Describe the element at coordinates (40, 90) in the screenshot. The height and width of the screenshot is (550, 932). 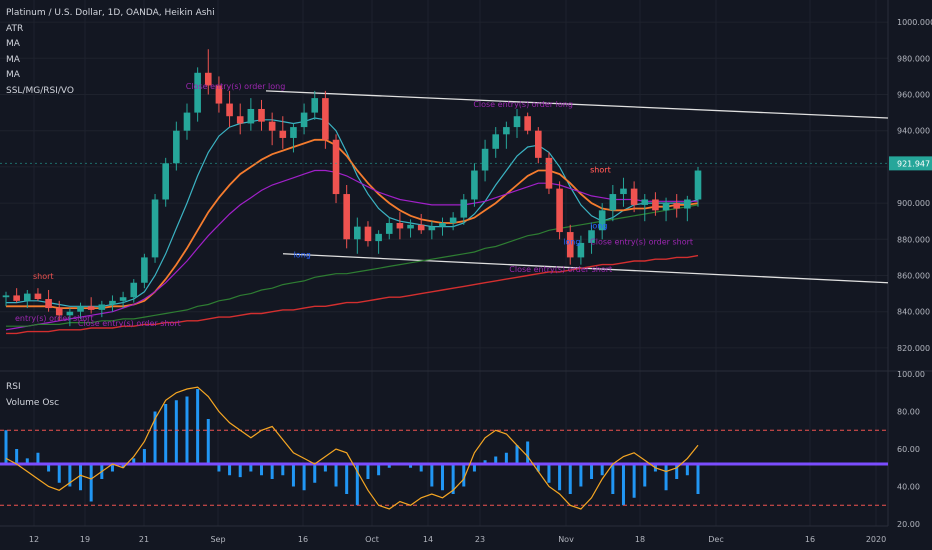
I see `indicator-ssl: SSL/MG/RSI/VO` at that location.